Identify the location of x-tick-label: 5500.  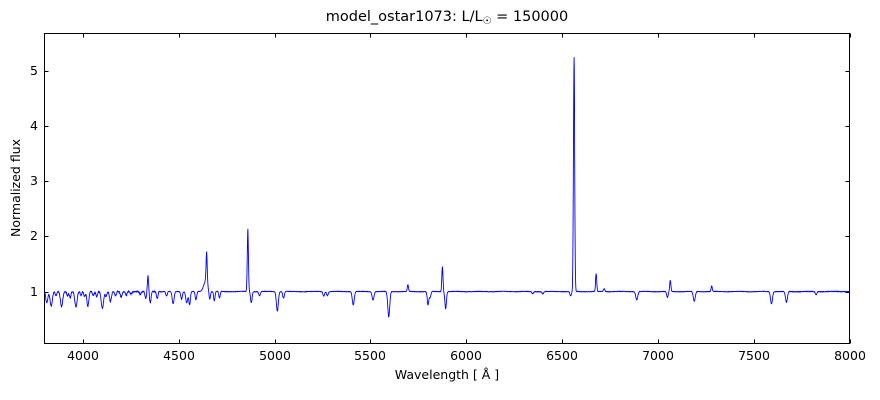
(370, 355).